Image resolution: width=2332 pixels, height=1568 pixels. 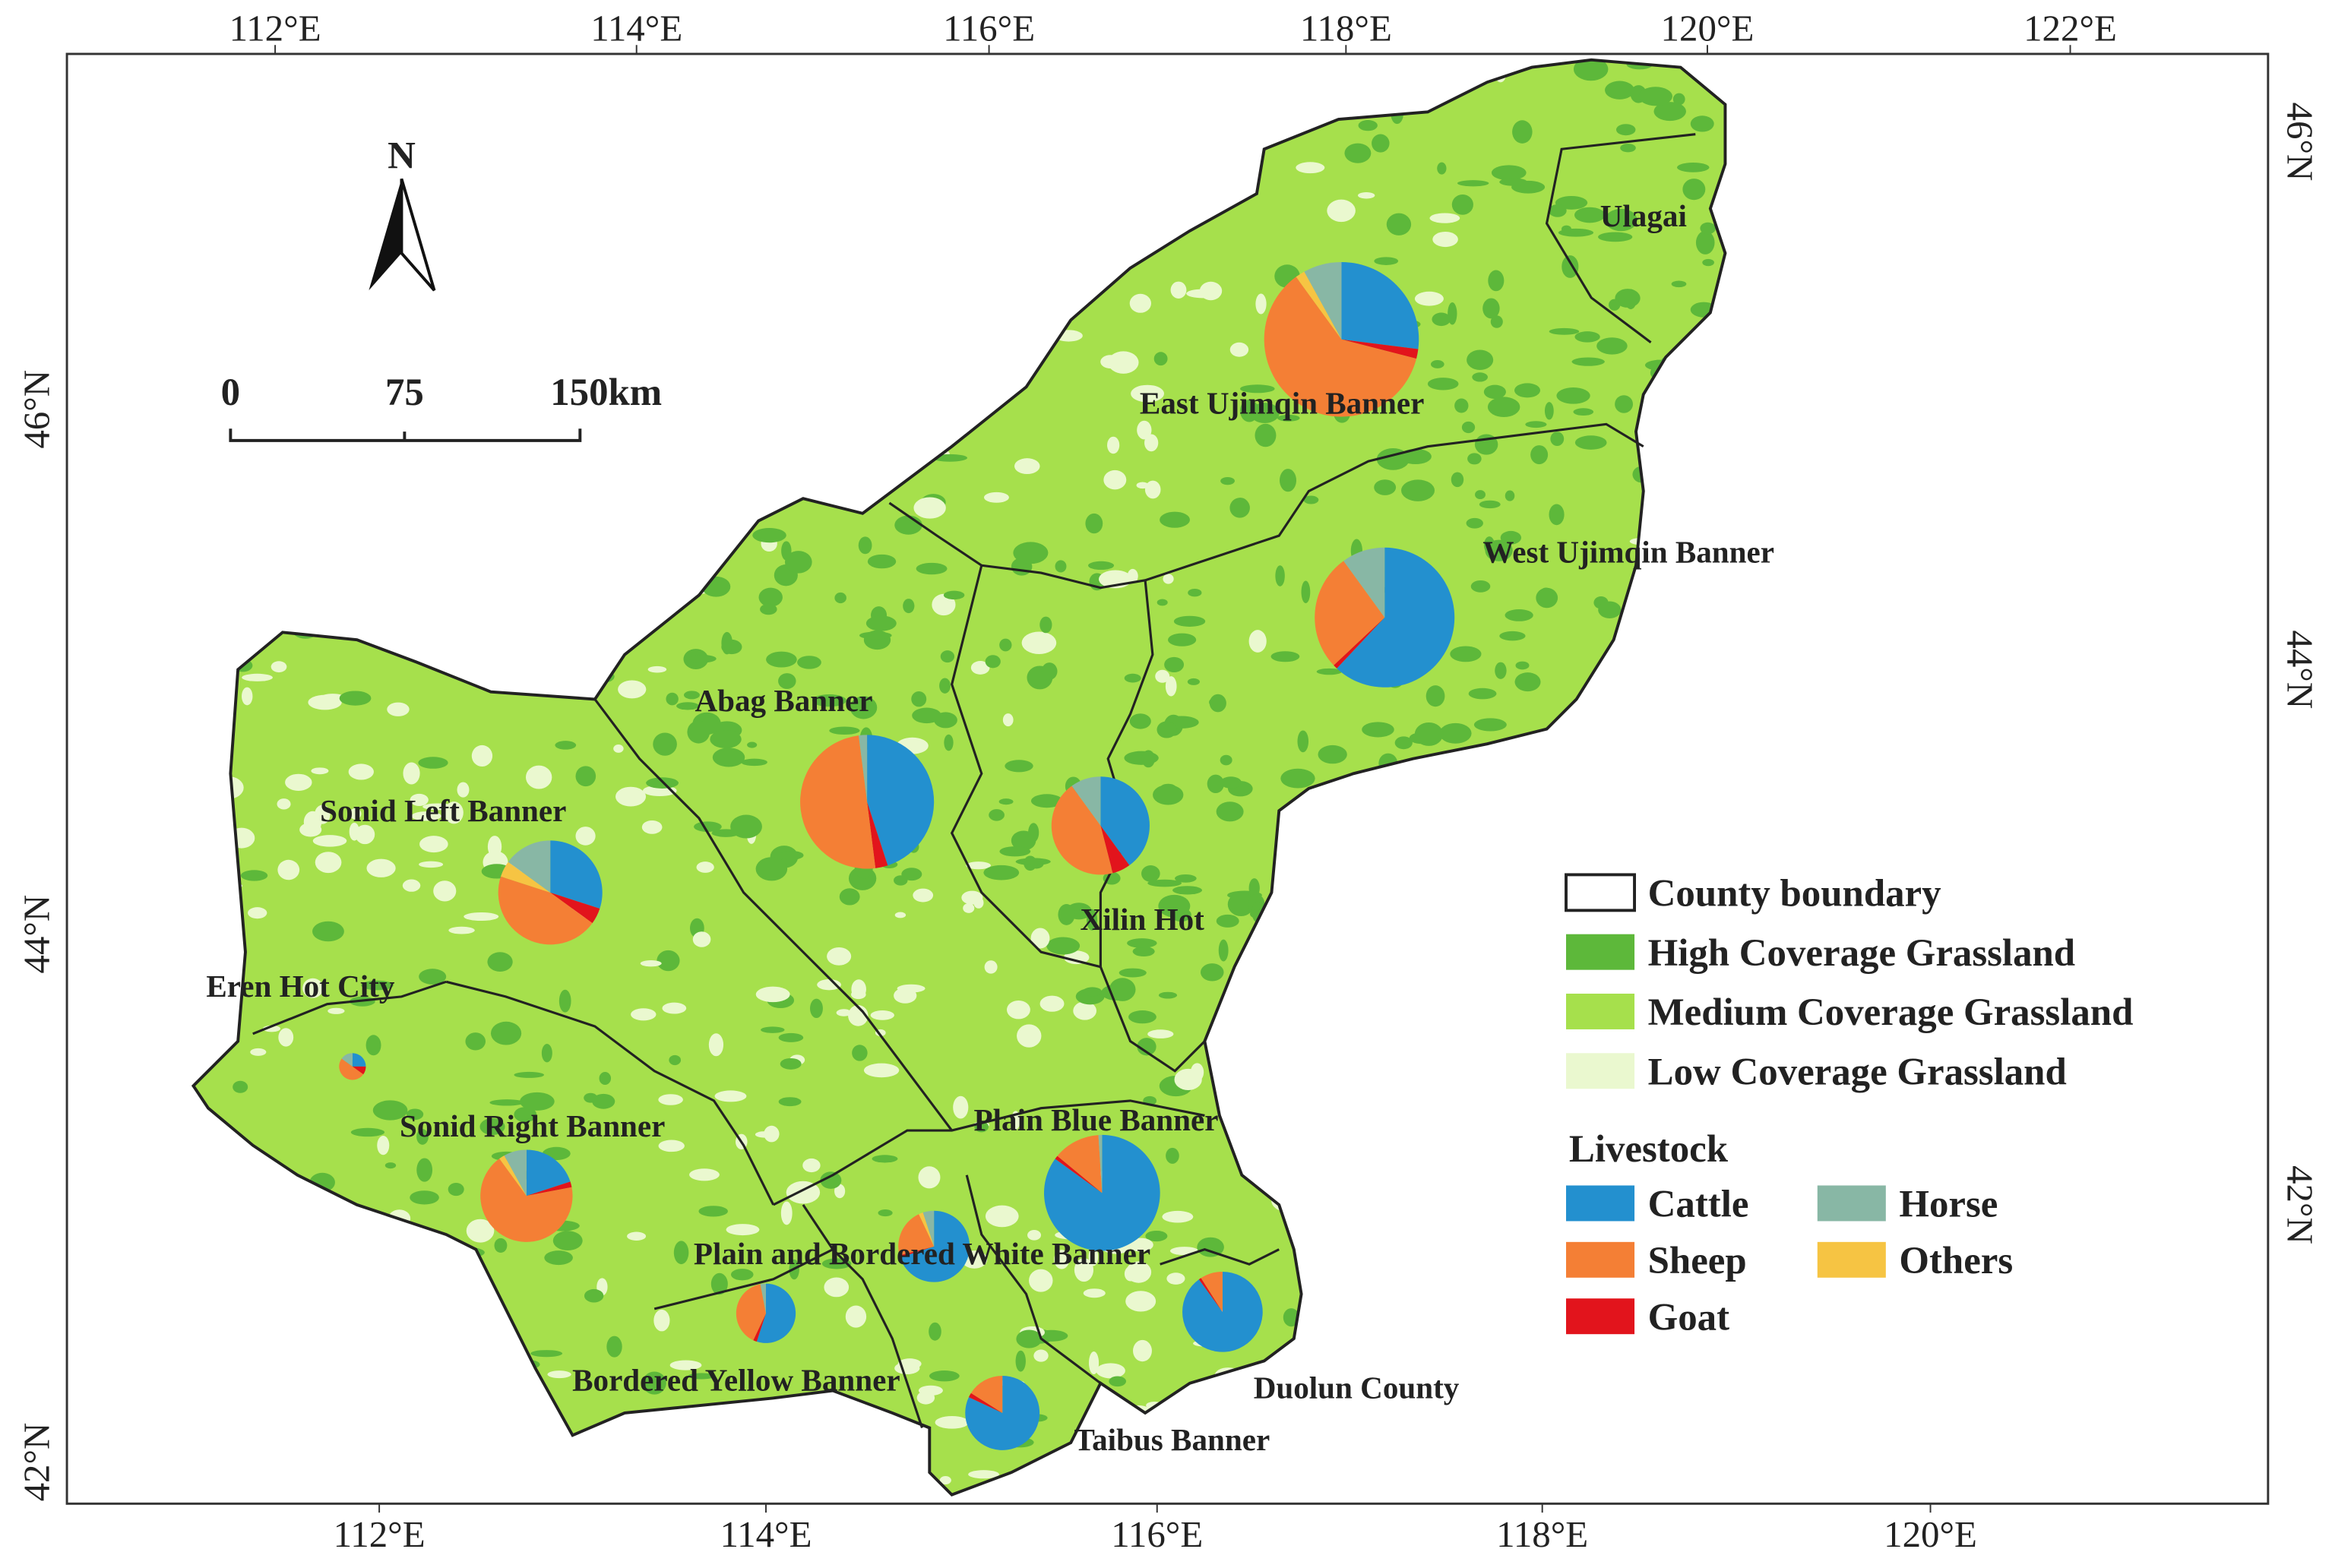 What do you see at coordinates (532, 1125) in the screenshot?
I see `region-label: Sonid Right Banner` at bounding box center [532, 1125].